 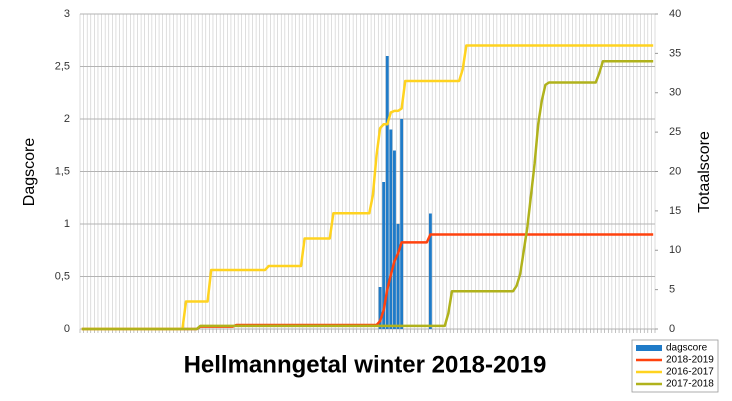 What do you see at coordinates (687, 348) in the screenshot?
I see `legend-label: dagscore` at bounding box center [687, 348].